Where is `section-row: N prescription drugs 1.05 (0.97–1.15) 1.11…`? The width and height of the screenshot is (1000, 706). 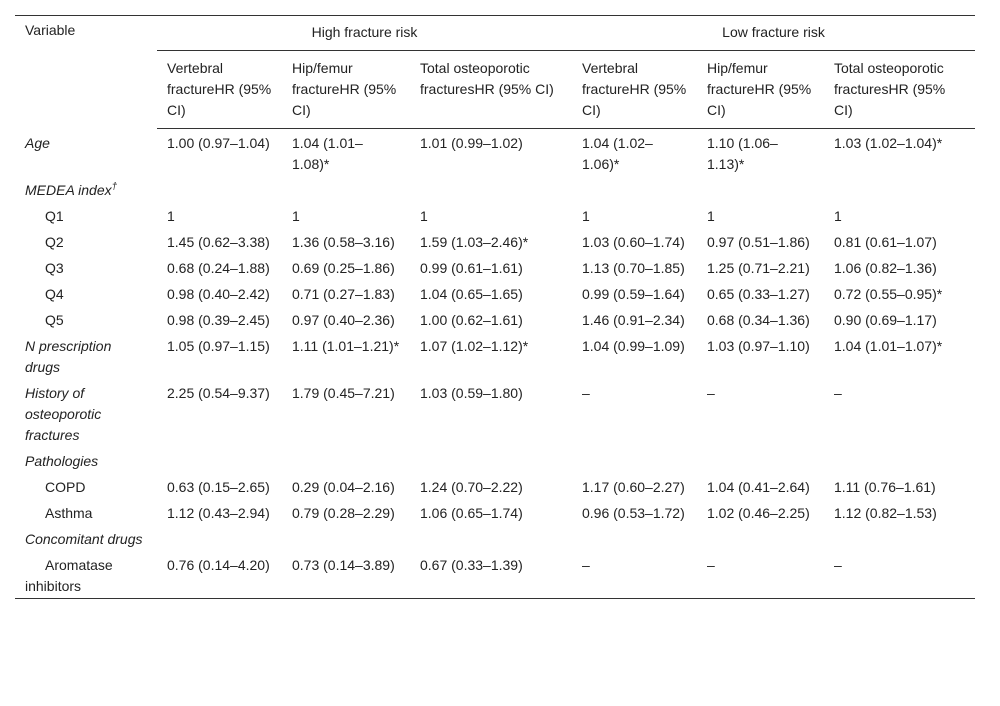 section-row: N prescription drugs 1.05 (0.97–1.15) 1.11… is located at coordinates (495, 355).